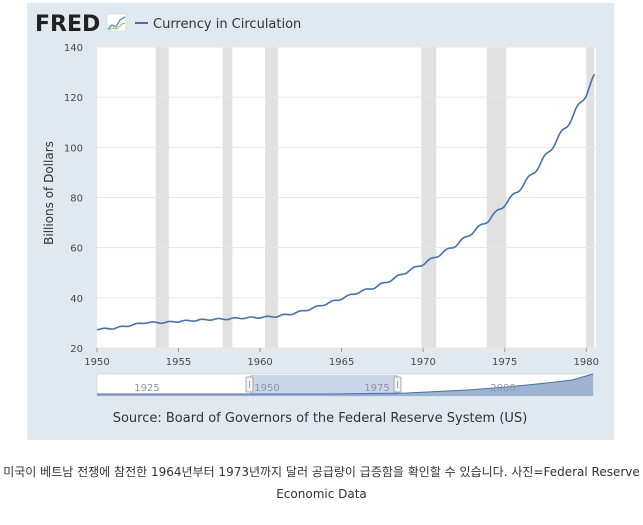 The height and width of the screenshot is (525, 643). What do you see at coordinates (376, 388) in the screenshot?
I see `navigator-label-1975: 1975` at bounding box center [376, 388].